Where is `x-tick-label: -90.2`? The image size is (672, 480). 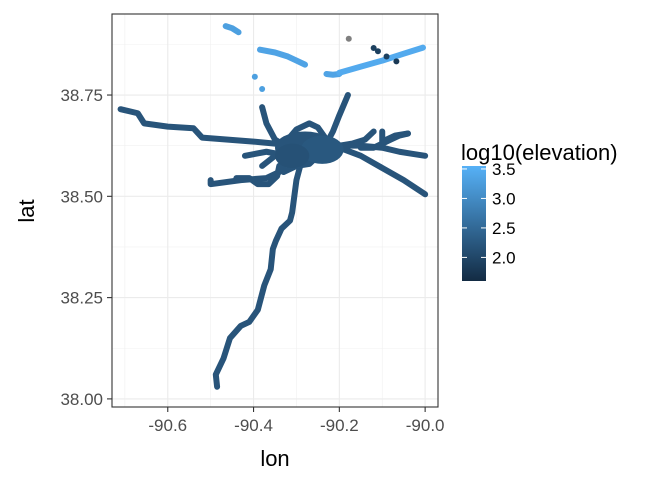
x-tick-label: -90.2 is located at coordinates (339, 425).